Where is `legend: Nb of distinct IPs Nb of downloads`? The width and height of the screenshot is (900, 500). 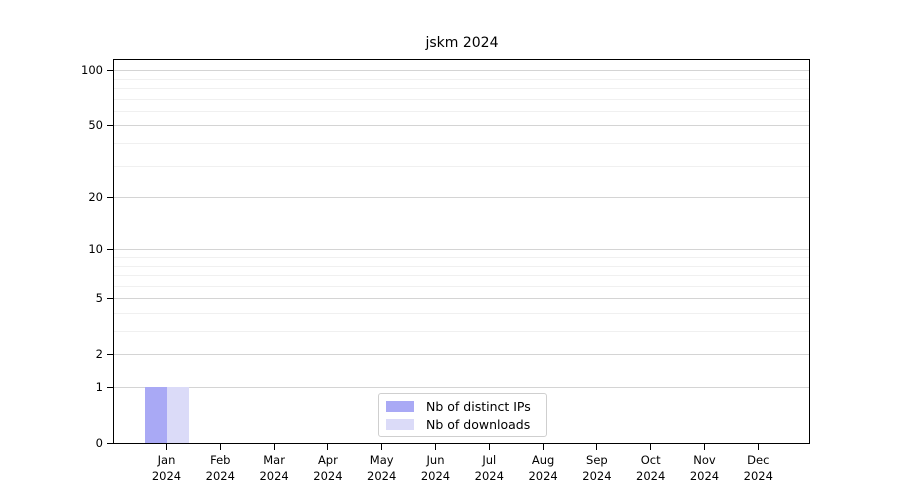 legend: Nb of distinct IPs Nb of downloads is located at coordinates (462, 415).